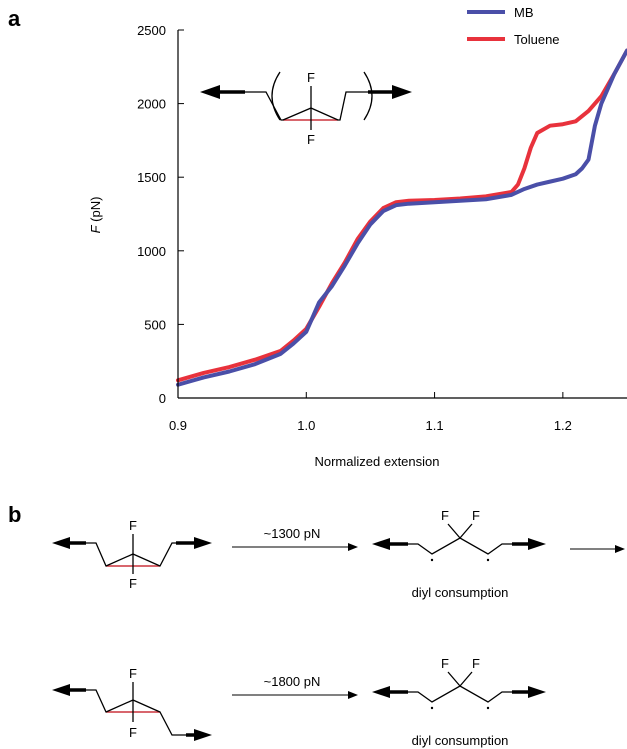  I want to click on row1-note: diyl consumption, so click(460, 592).